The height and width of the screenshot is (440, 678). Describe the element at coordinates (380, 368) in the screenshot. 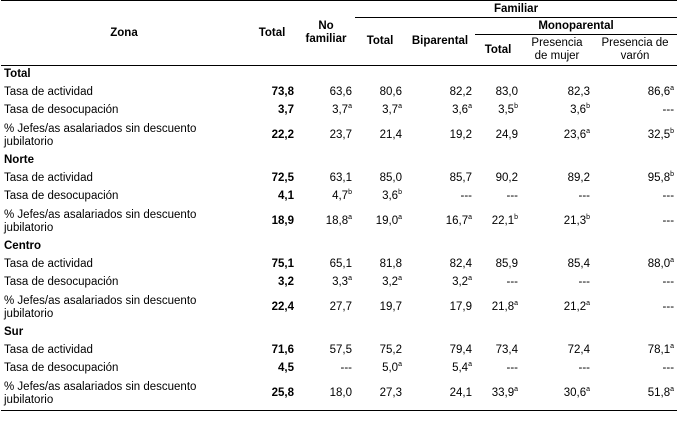

I see `table-cell: 5,0a` at that location.